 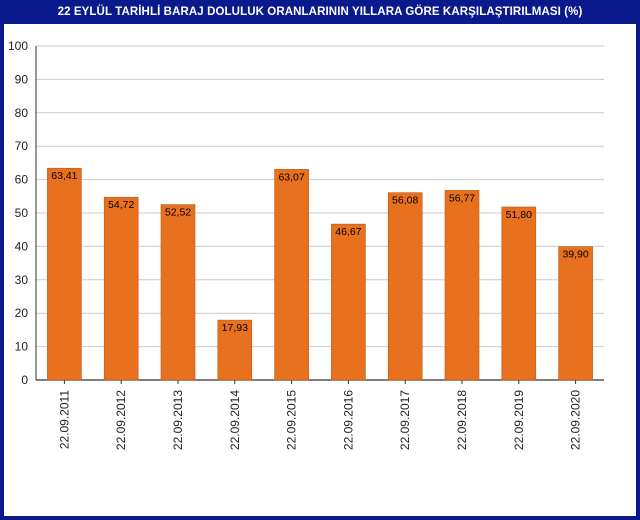 I want to click on y-tick-label: 0, so click(x=24, y=380).